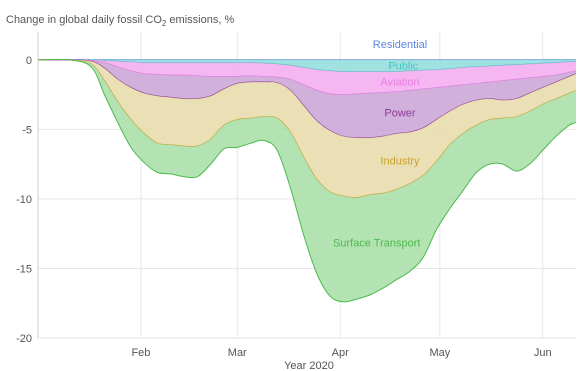  Describe the element at coordinates (403, 67) in the screenshot. I see `series-label-public: Public` at that location.